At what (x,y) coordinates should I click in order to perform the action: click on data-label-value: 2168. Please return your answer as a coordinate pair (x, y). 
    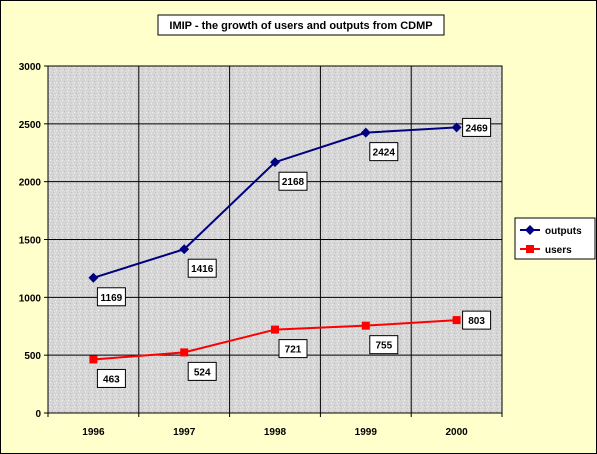
    Looking at the image, I should click on (293, 182).